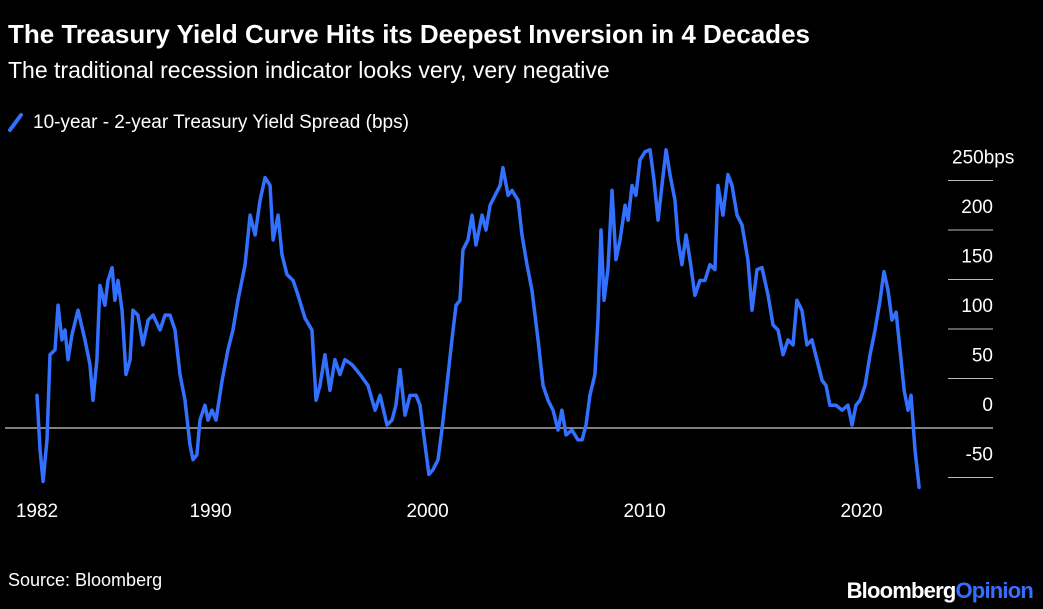 The width and height of the screenshot is (1043, 609). I want to click on x-tick-label: 1990, so click(210, 511).